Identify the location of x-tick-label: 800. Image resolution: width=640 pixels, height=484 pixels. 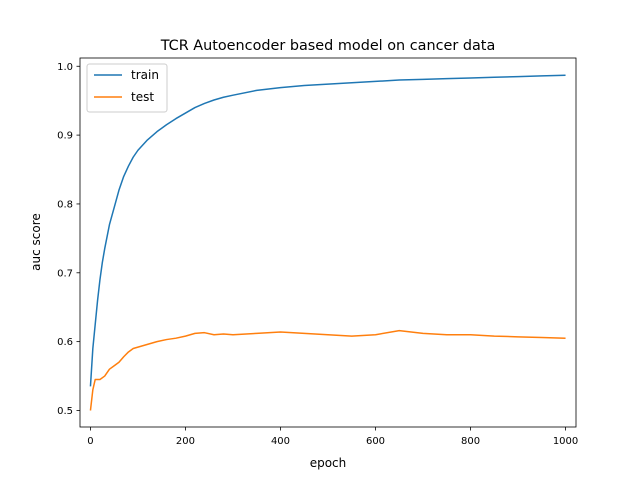
(470, 441).